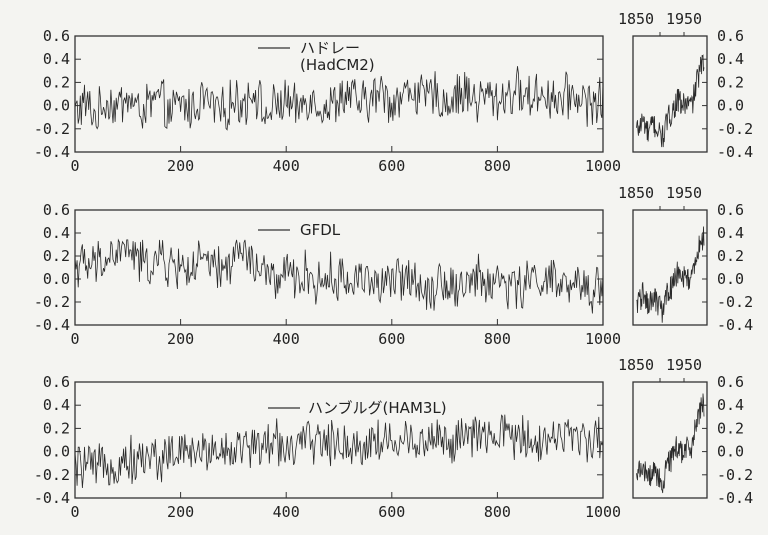 Image resolution: width=768 pixels, height=535 pixels. What do you see at coordinates (377, 408) in the screenshot?
I see `legend-label: ハンブルグ(HAM3L)` at bounding box center [377, 408].